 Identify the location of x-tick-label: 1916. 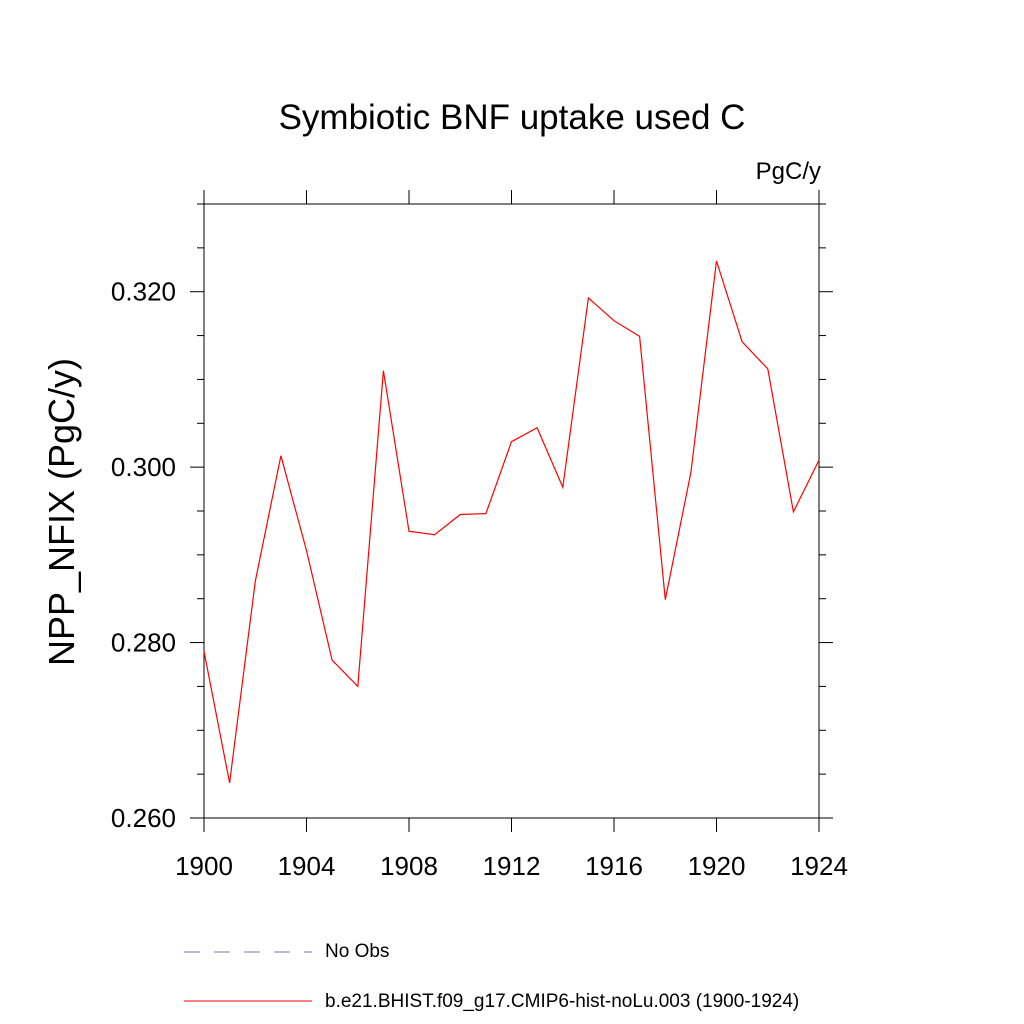
(614, 866).